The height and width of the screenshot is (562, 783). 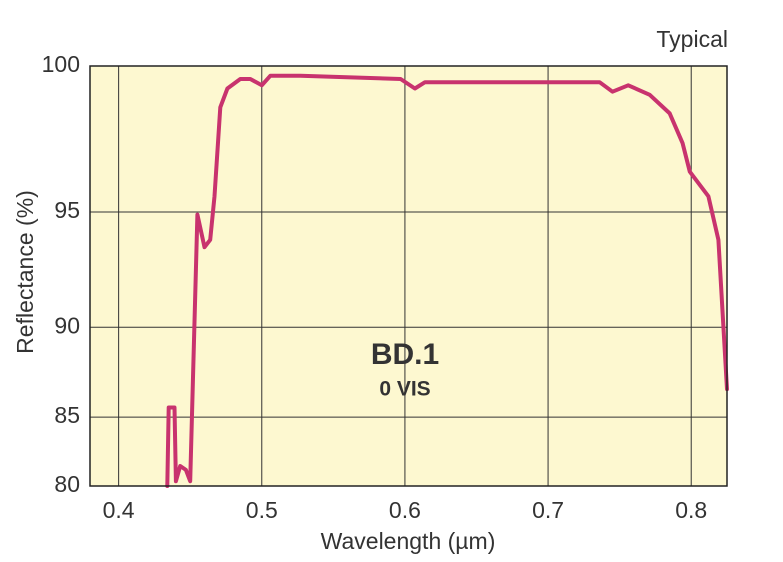 What do you see at coordinates (61, 64) in the screenshot?
I see `y-tick-label: 100` at bounding box center [61, 64].